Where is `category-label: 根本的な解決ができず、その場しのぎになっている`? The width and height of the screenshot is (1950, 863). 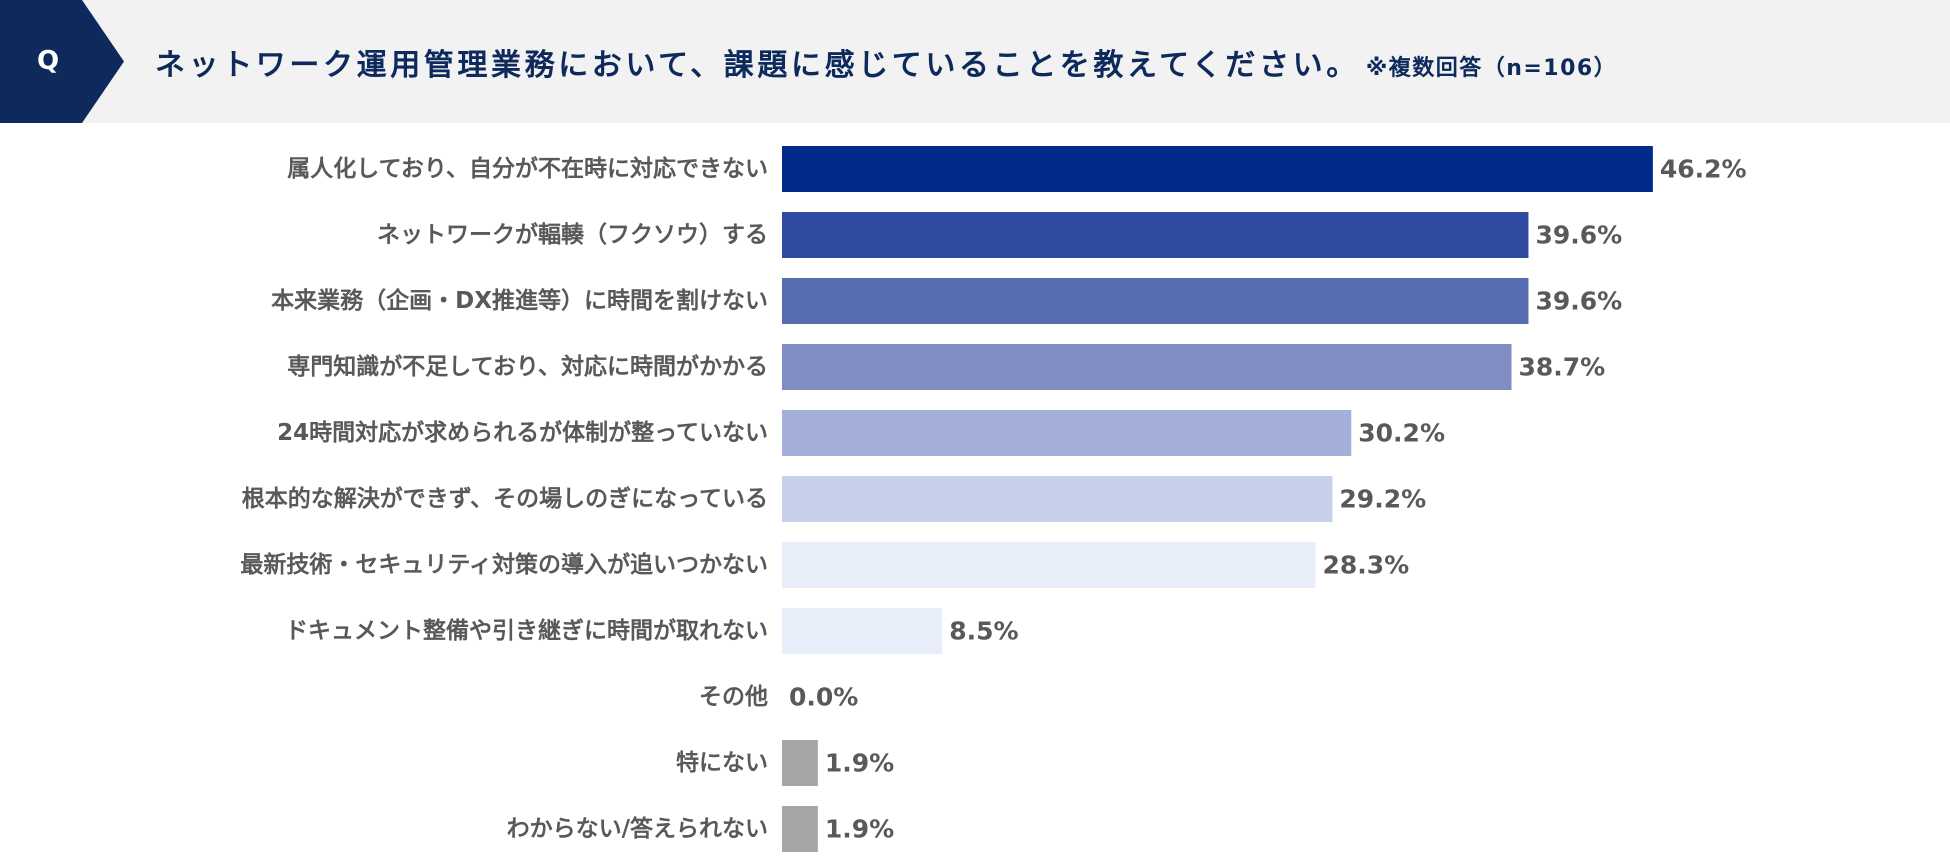 category-label: 根本的な解決ができず、その場しのぎになっている is located at coordinates (505, 498).